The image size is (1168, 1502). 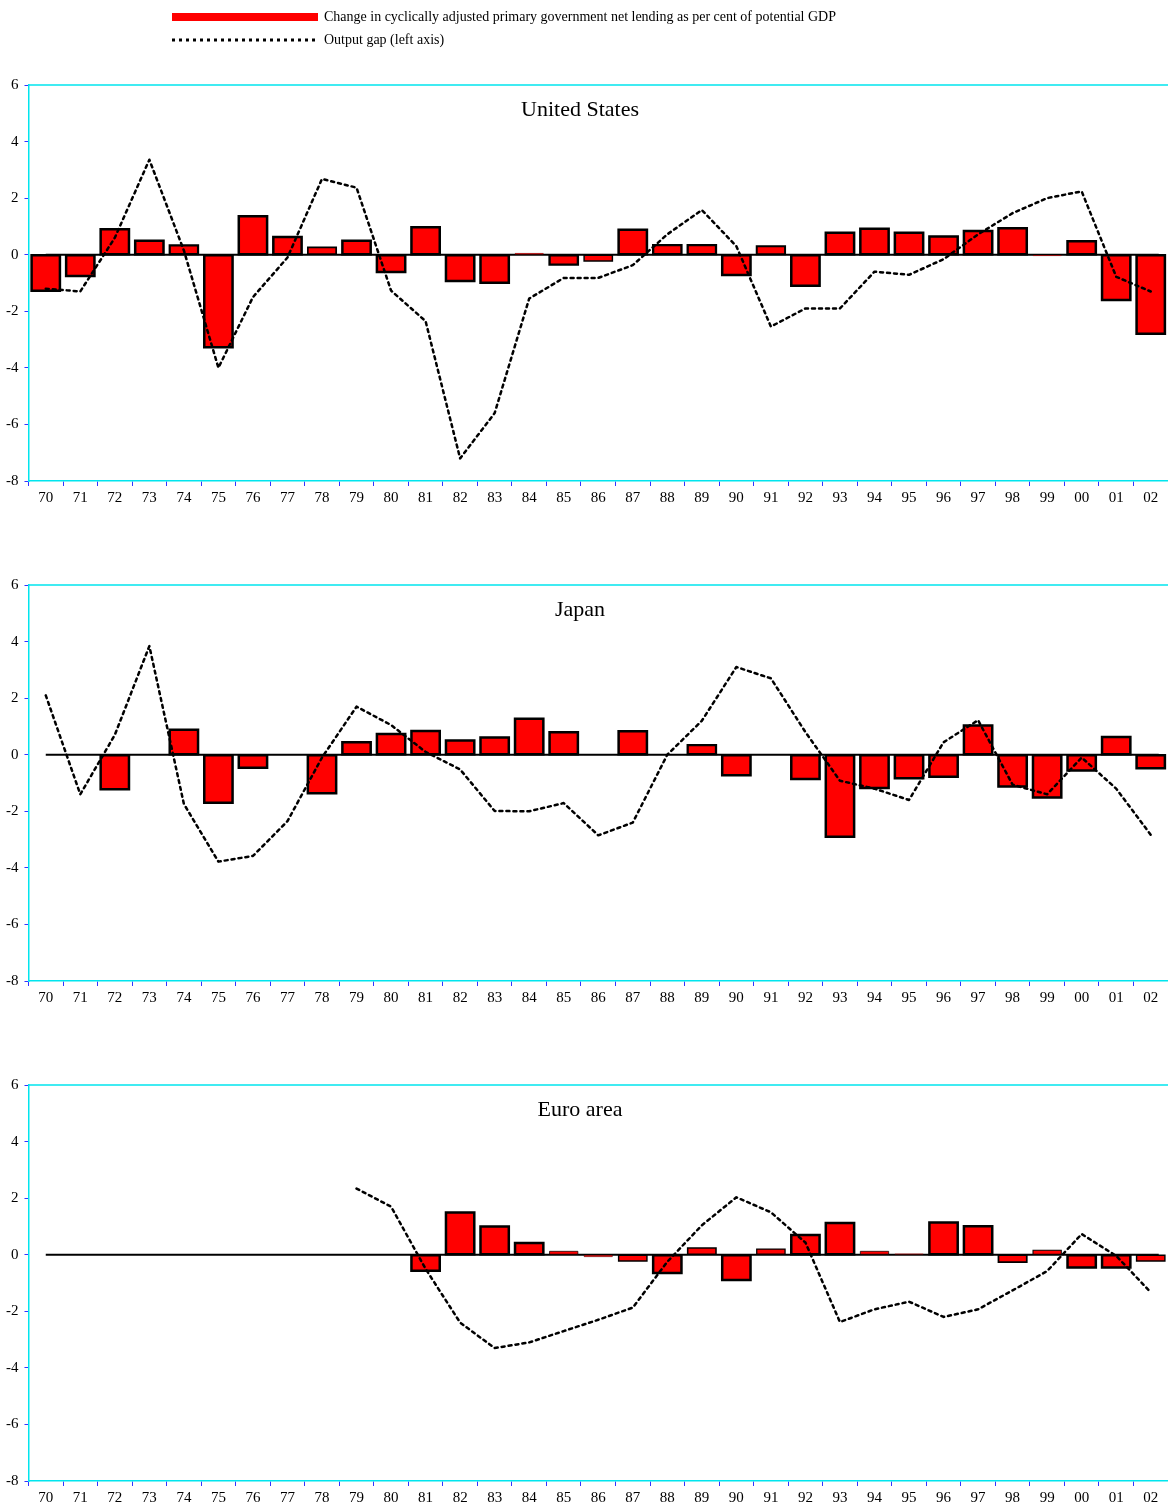 I want to click on x-tick-label: 92, so click(x=805, y=1495).